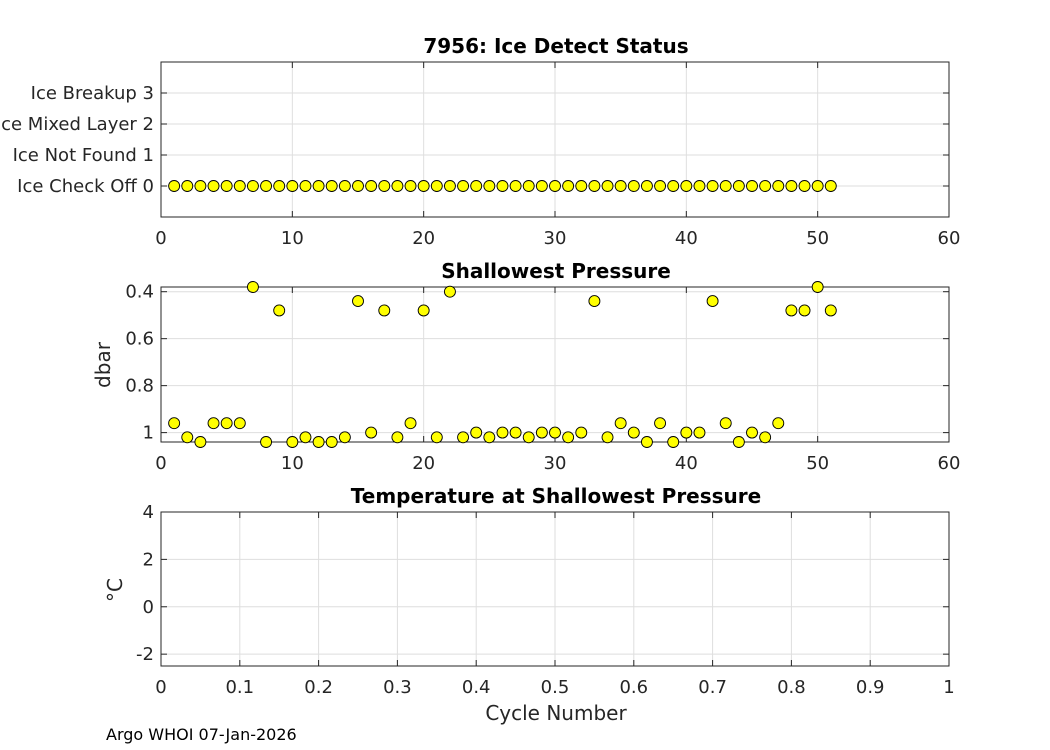  What do you see at coordinates (85, 186) in the screenshot?
I see `ice-status-ytick-label: Ice Check Off 0` at bounding box center [85, 186].